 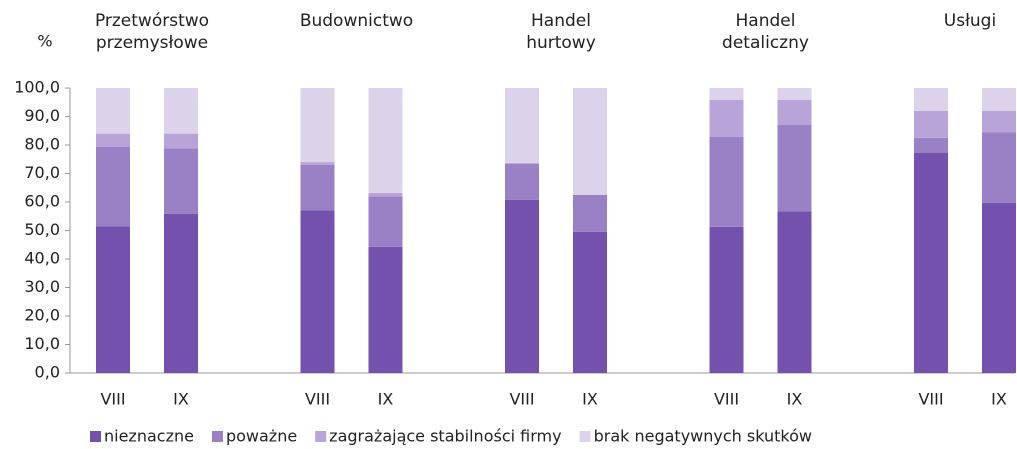 I want to click on legend-label: nieznaczne, so click(x=149, y=436).